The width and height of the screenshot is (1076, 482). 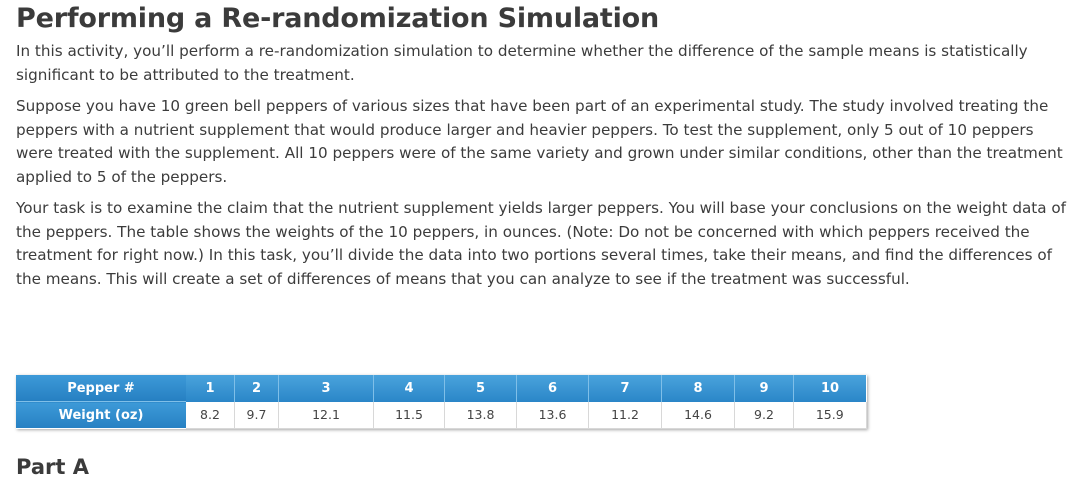 I want to click on weight-cell: 12.1, so click(x=326, y=415).